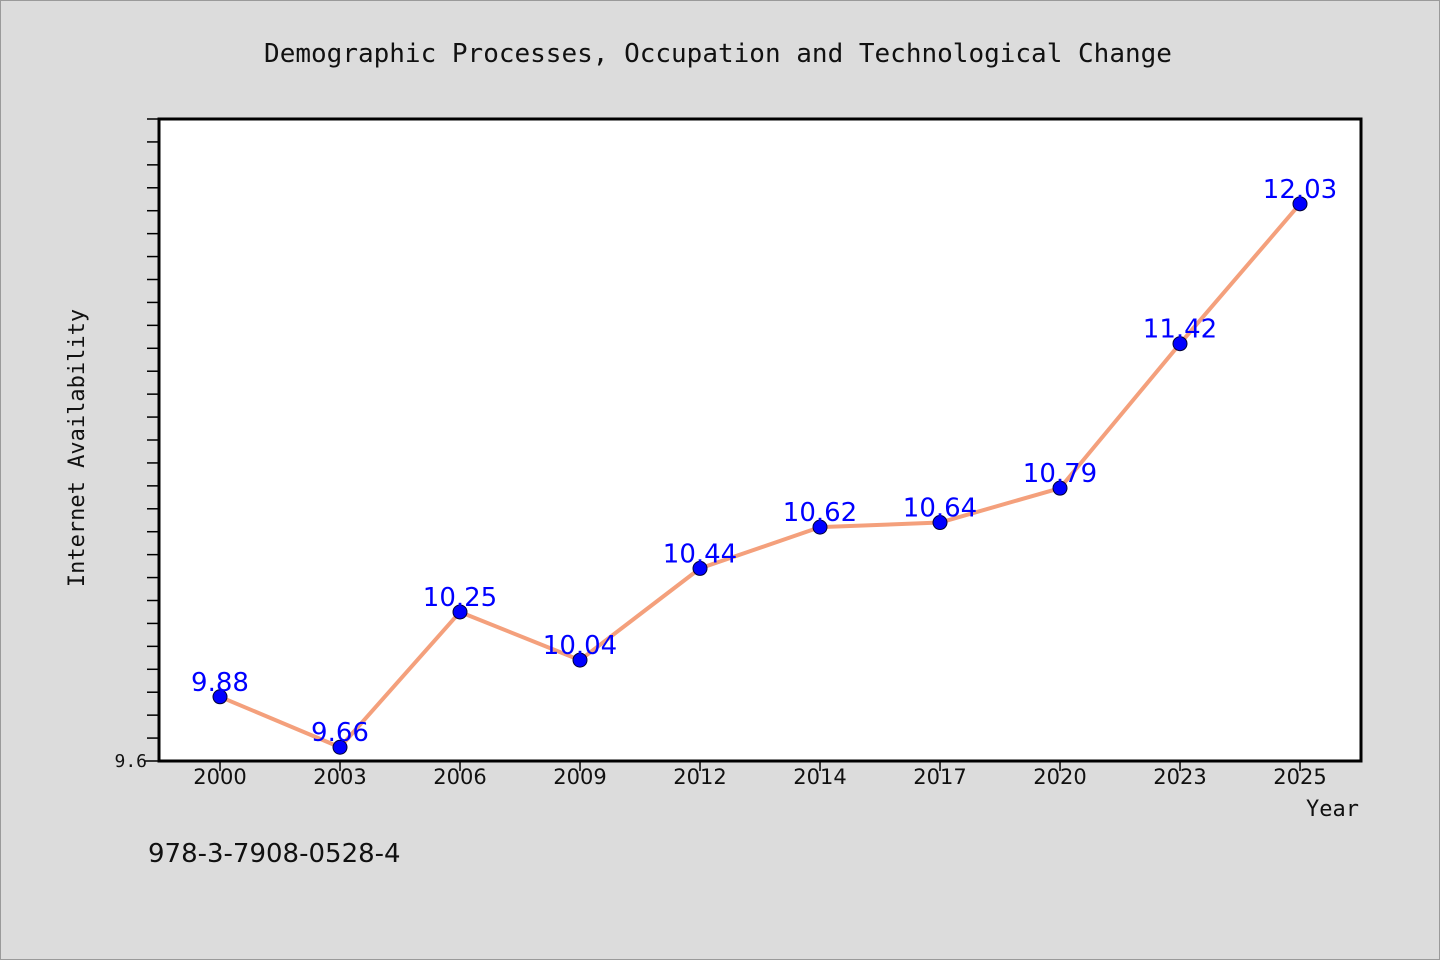  I want to click on y-tick-label: 9.6, so click(130, 761).